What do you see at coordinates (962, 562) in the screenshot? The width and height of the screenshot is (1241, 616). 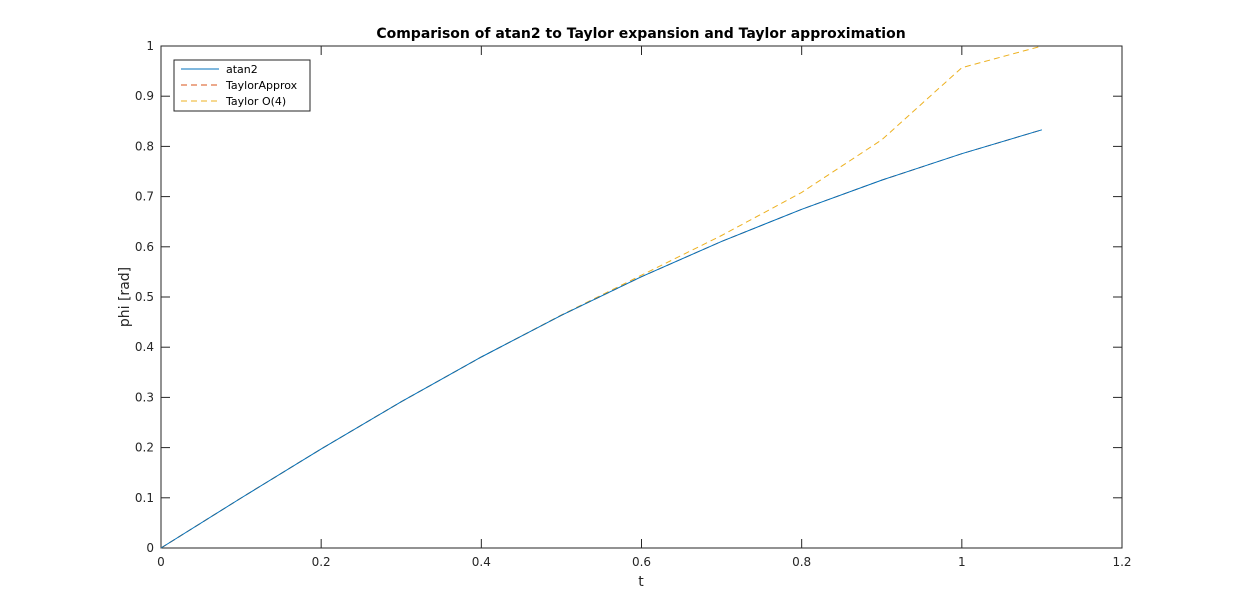 I see `x-tick-label: 1` at bounding box center [962, 562].